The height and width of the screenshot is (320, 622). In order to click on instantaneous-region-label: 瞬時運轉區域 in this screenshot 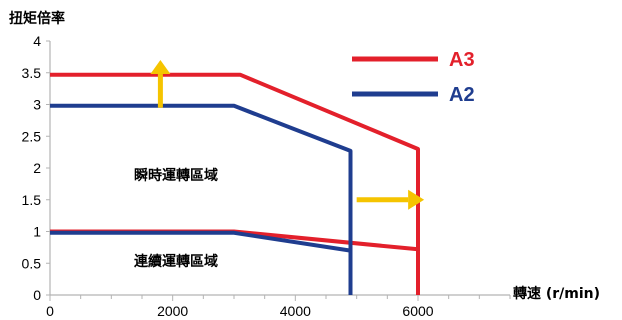, I will do `click(176, 175)`.